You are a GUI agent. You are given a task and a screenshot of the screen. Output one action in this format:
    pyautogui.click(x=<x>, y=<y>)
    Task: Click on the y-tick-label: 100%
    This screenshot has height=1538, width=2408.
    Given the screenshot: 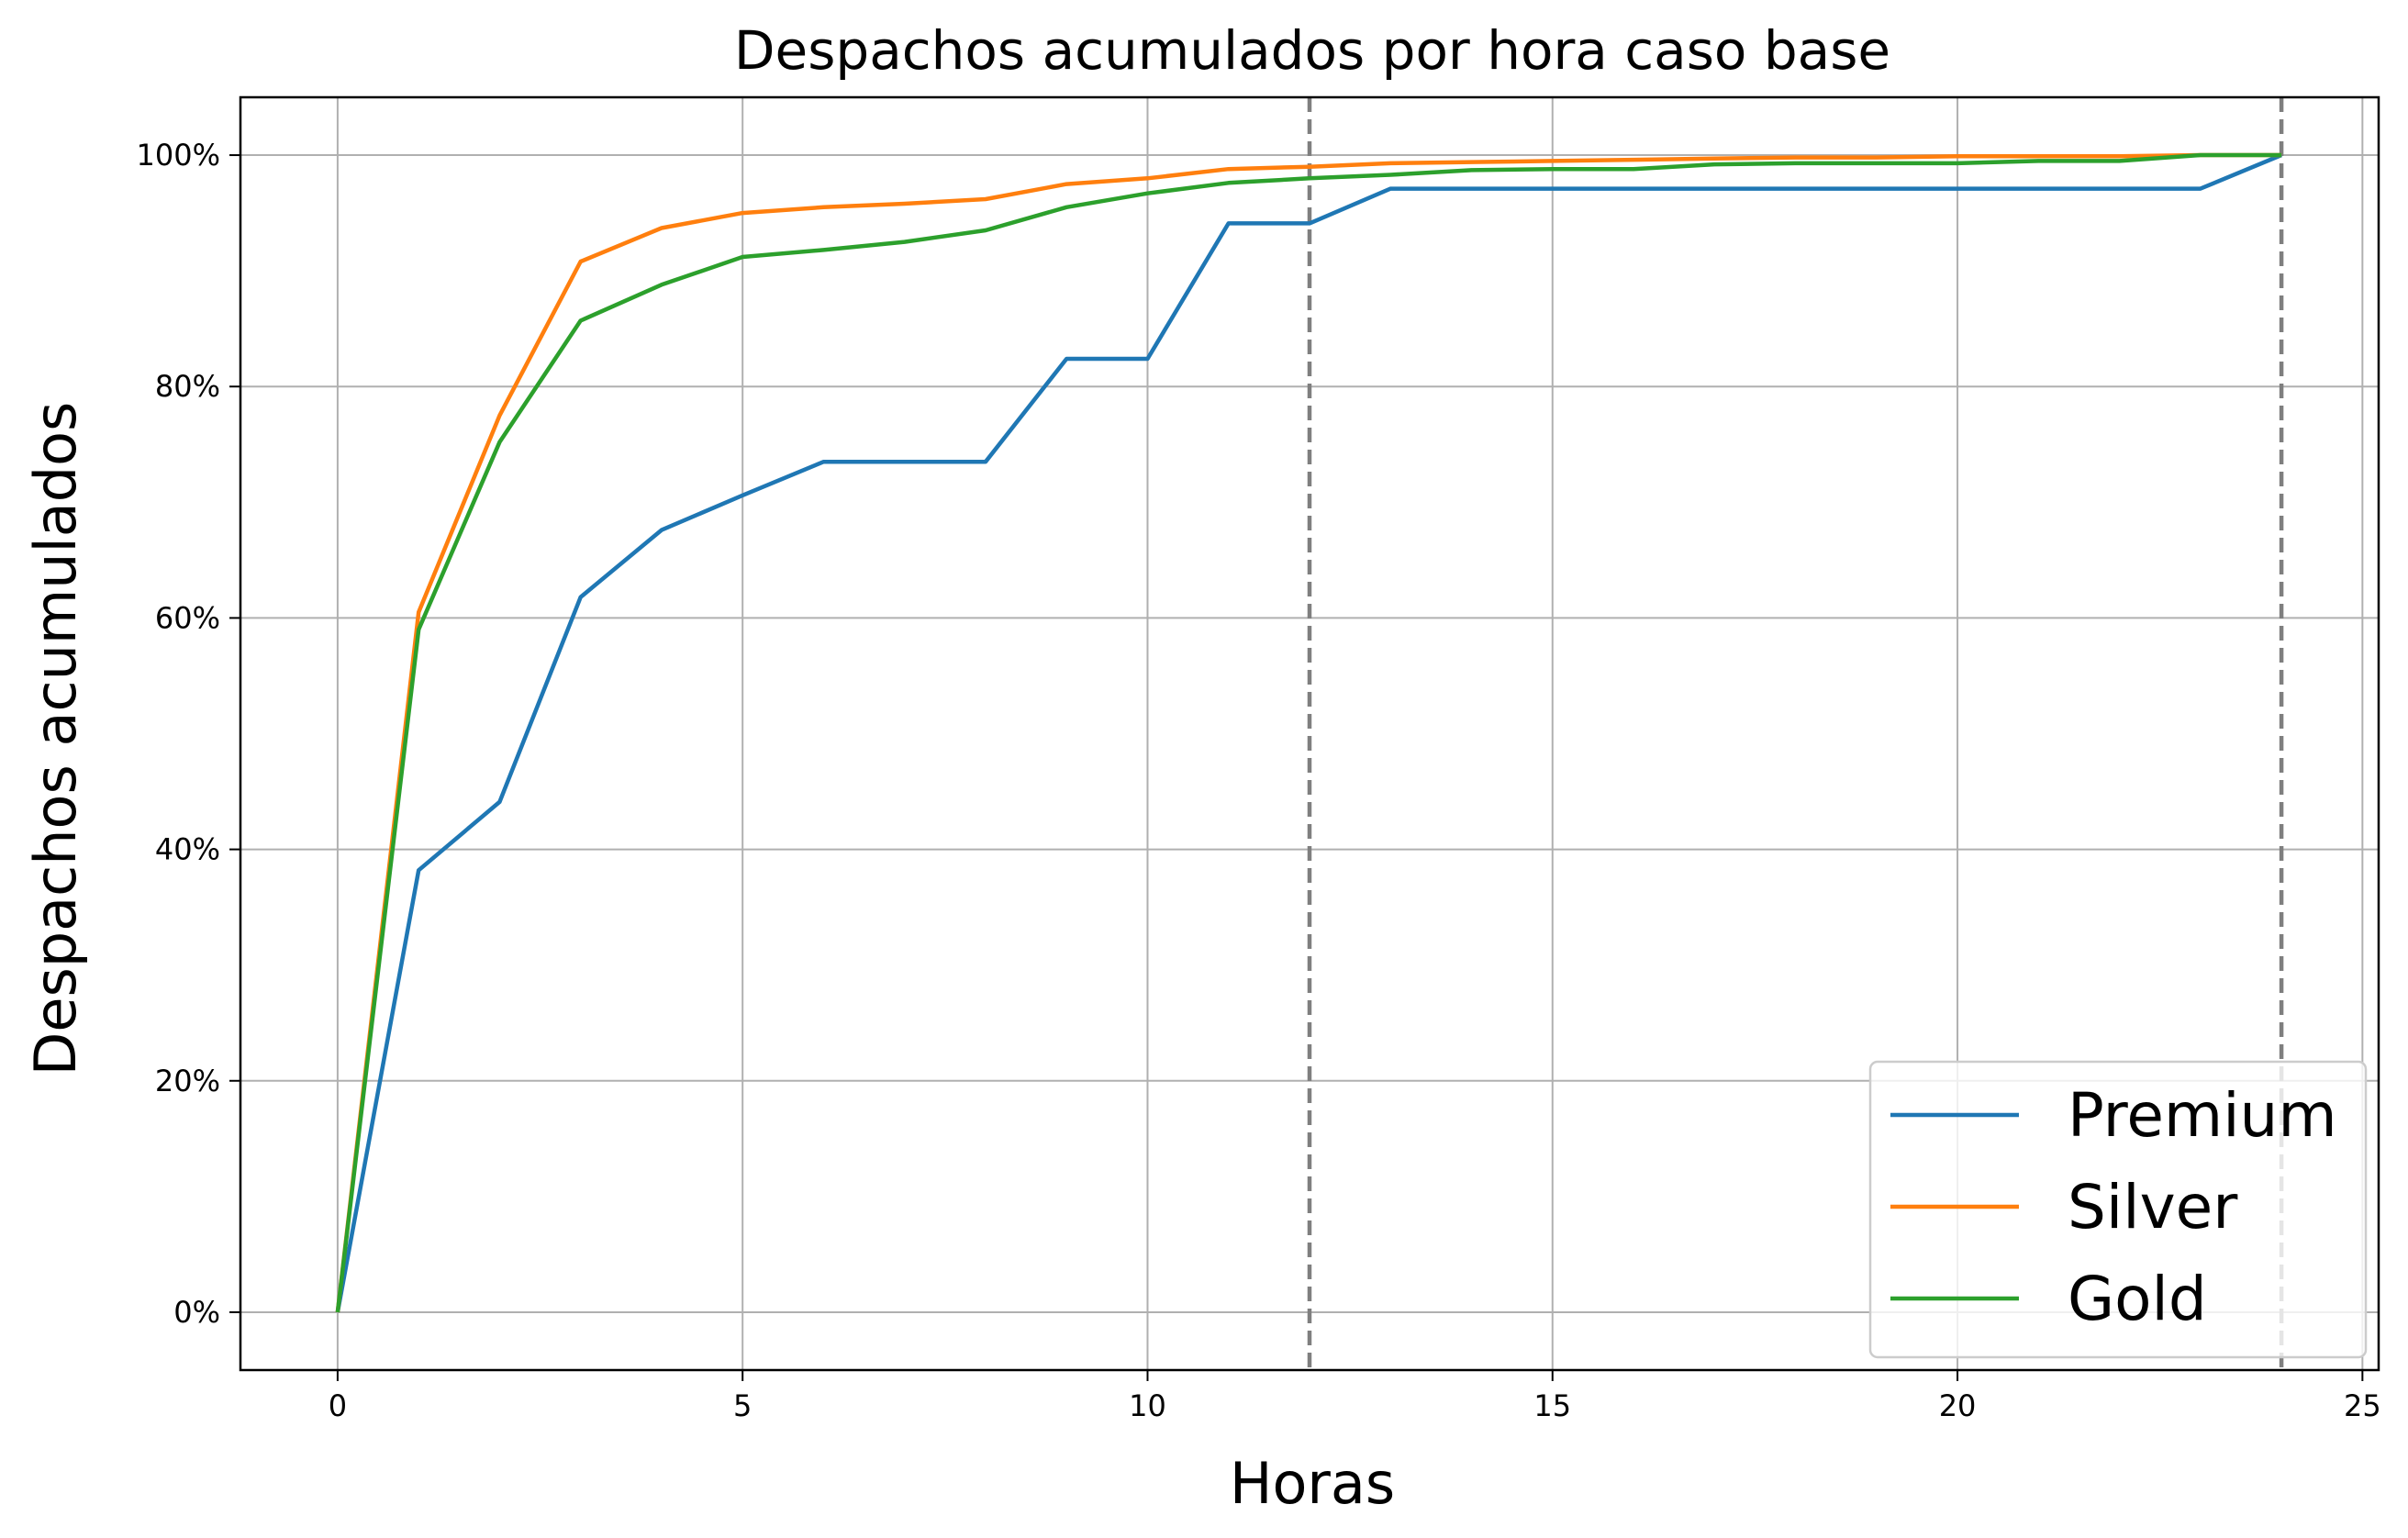 What is the action you would take?
    pyautogui.click(x=178, y=155)
    